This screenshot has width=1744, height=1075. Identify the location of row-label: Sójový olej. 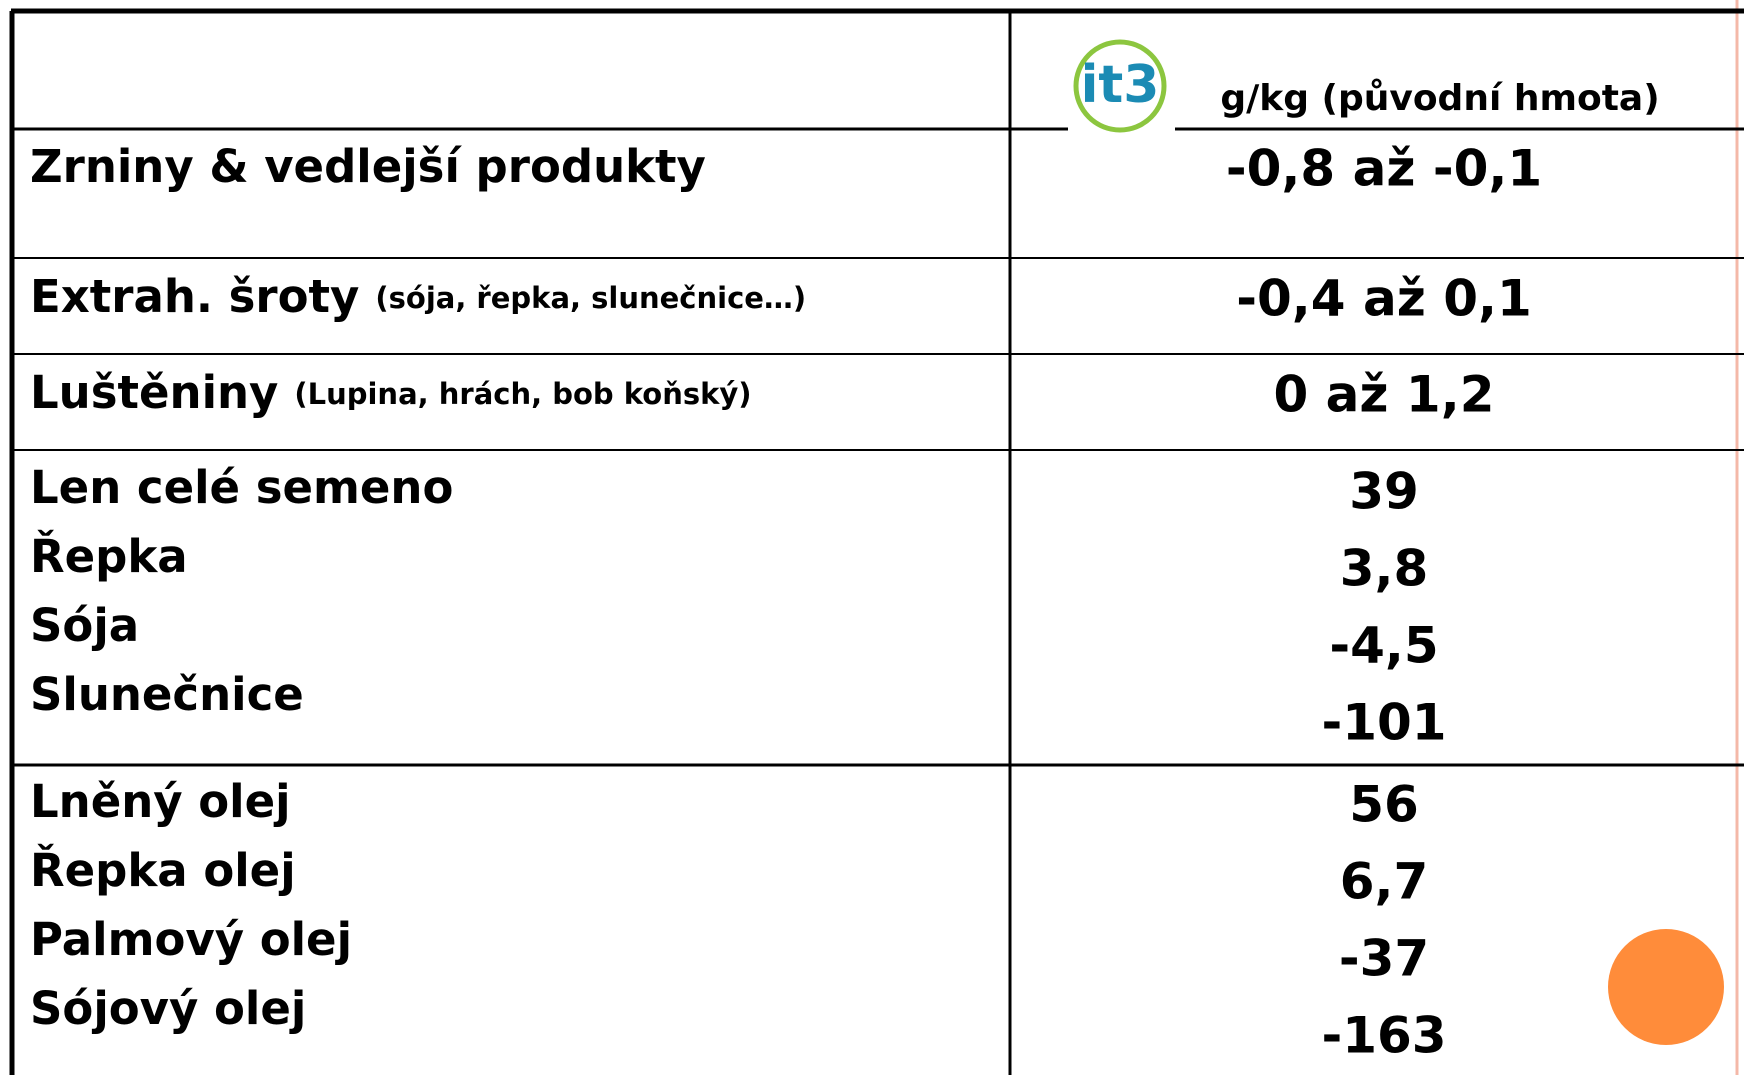
(168, 1008).